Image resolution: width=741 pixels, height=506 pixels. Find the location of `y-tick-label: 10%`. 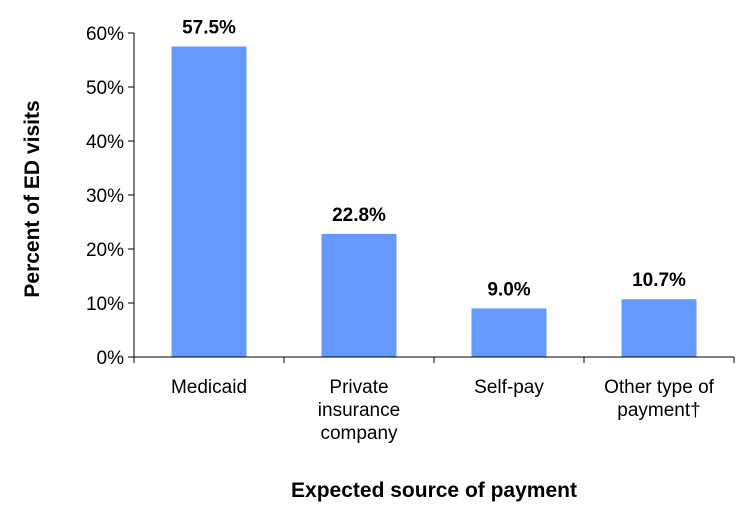

y-tick-label: 10% is located at coordinates (105, 304).